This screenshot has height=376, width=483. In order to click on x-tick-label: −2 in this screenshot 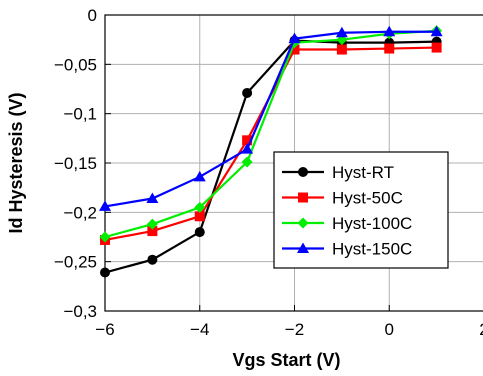, I will do `click(294, 329)`.